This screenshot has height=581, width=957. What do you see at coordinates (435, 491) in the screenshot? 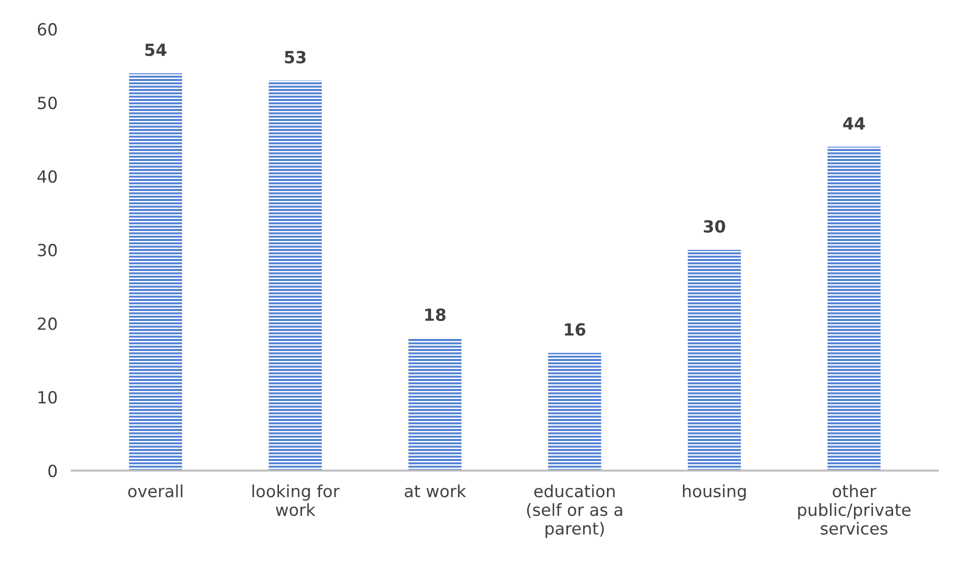
I see `x-tick-label: at work` at bounding box center [435, 491].